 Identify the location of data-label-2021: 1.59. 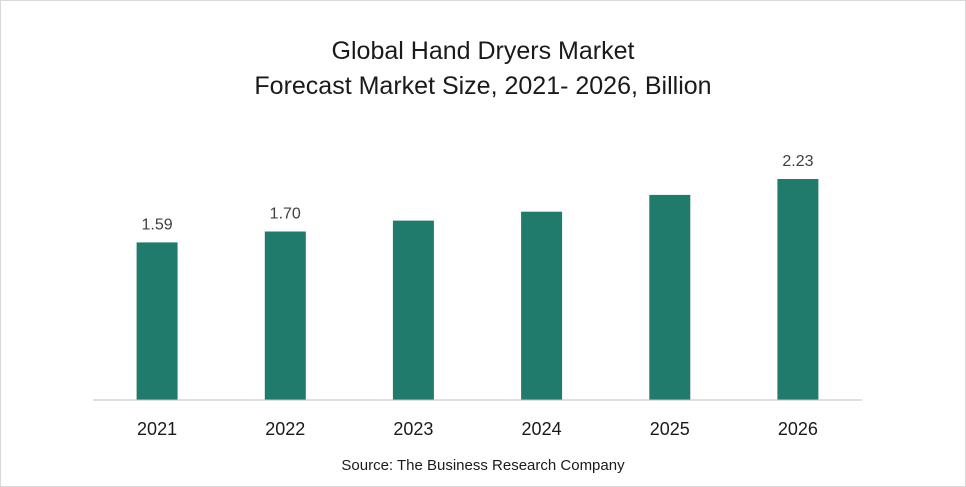
(157, 224).